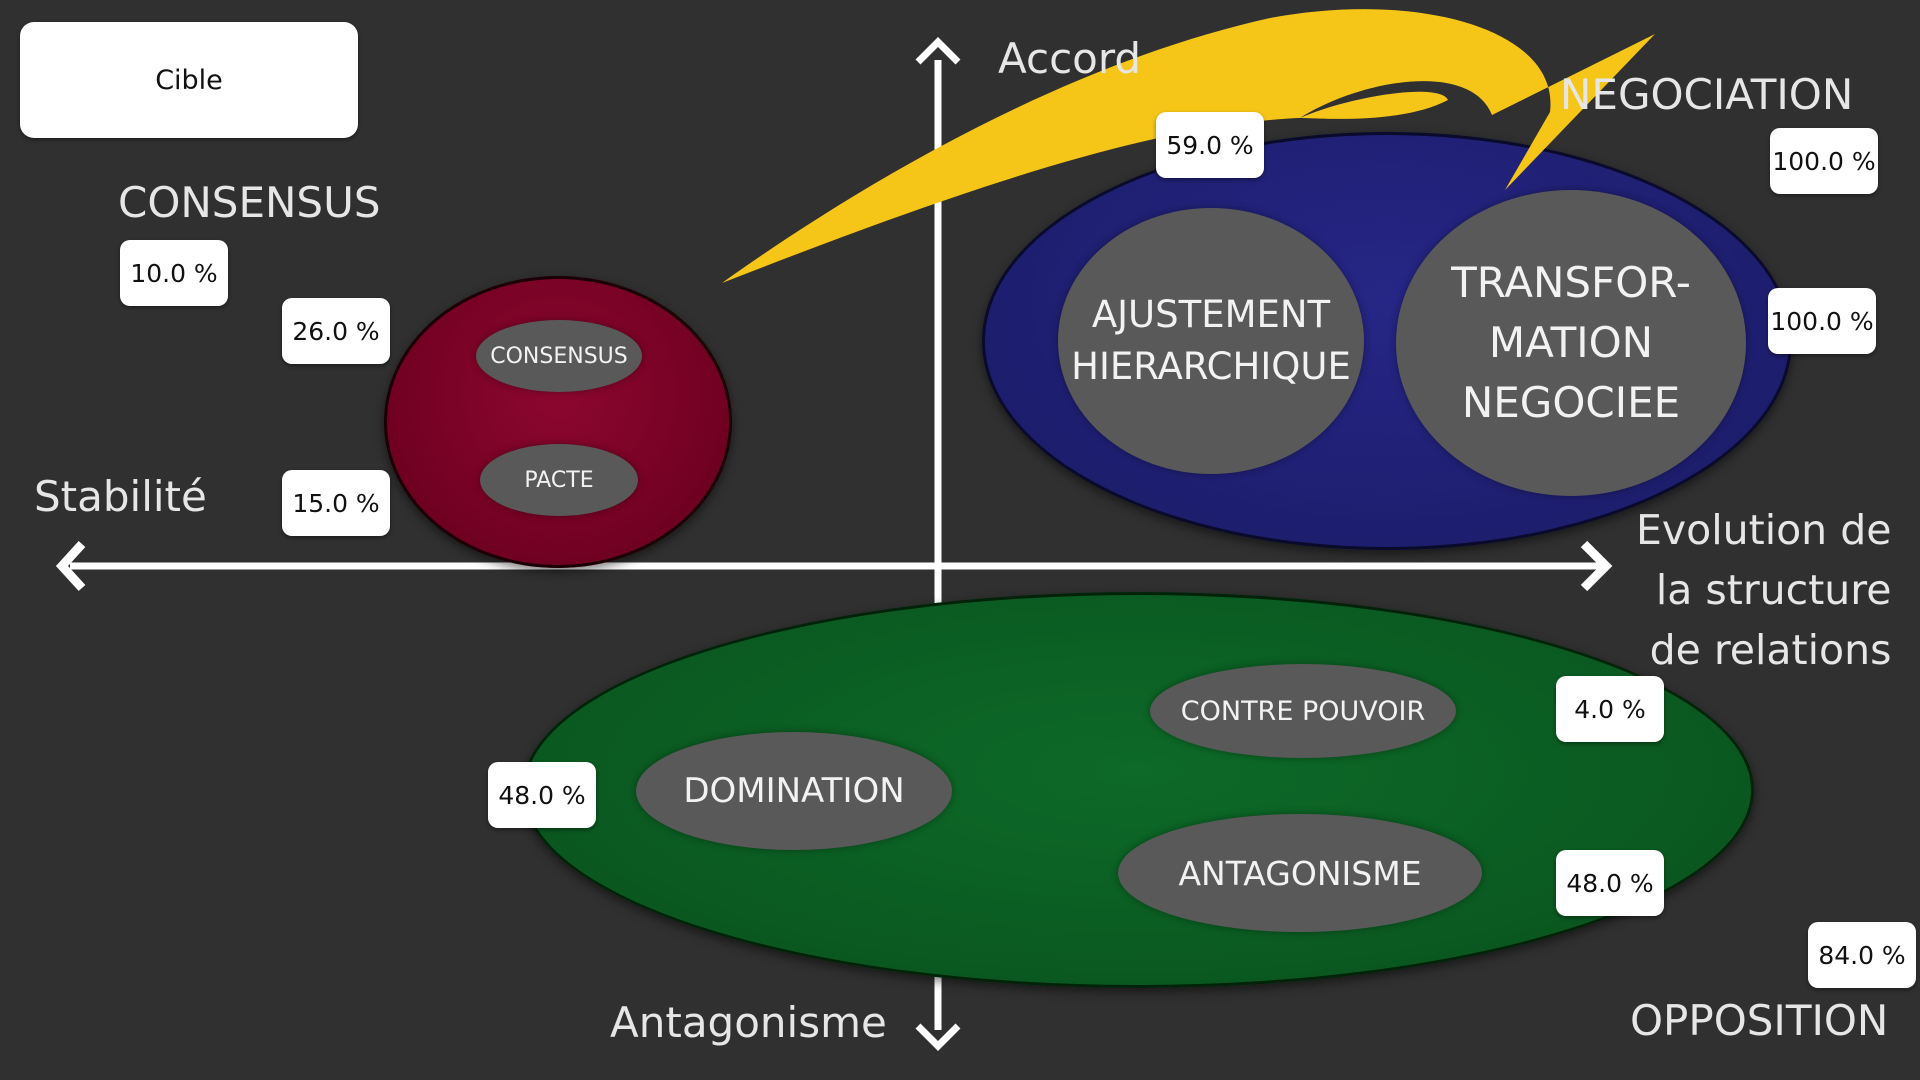 The width and height of the screenshot is (1920, 1080). What do you see at coordinates (1707, 94) in the screenshot?
I see `quadrant-label-negociation: NEGOCIATION` at bounding box center [1707, 94].